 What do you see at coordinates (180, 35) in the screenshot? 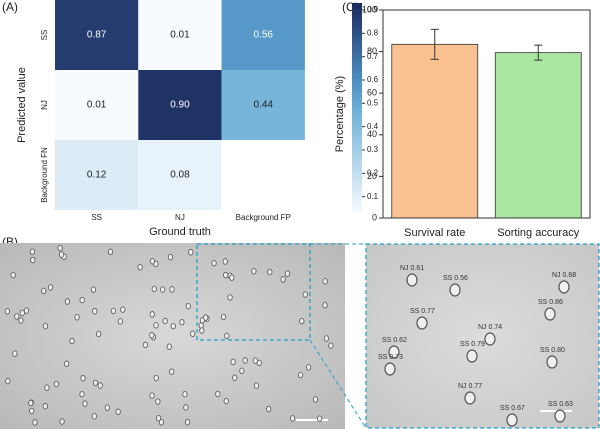
I see `cell-label: 0.01` at bounding box center [180, 35].